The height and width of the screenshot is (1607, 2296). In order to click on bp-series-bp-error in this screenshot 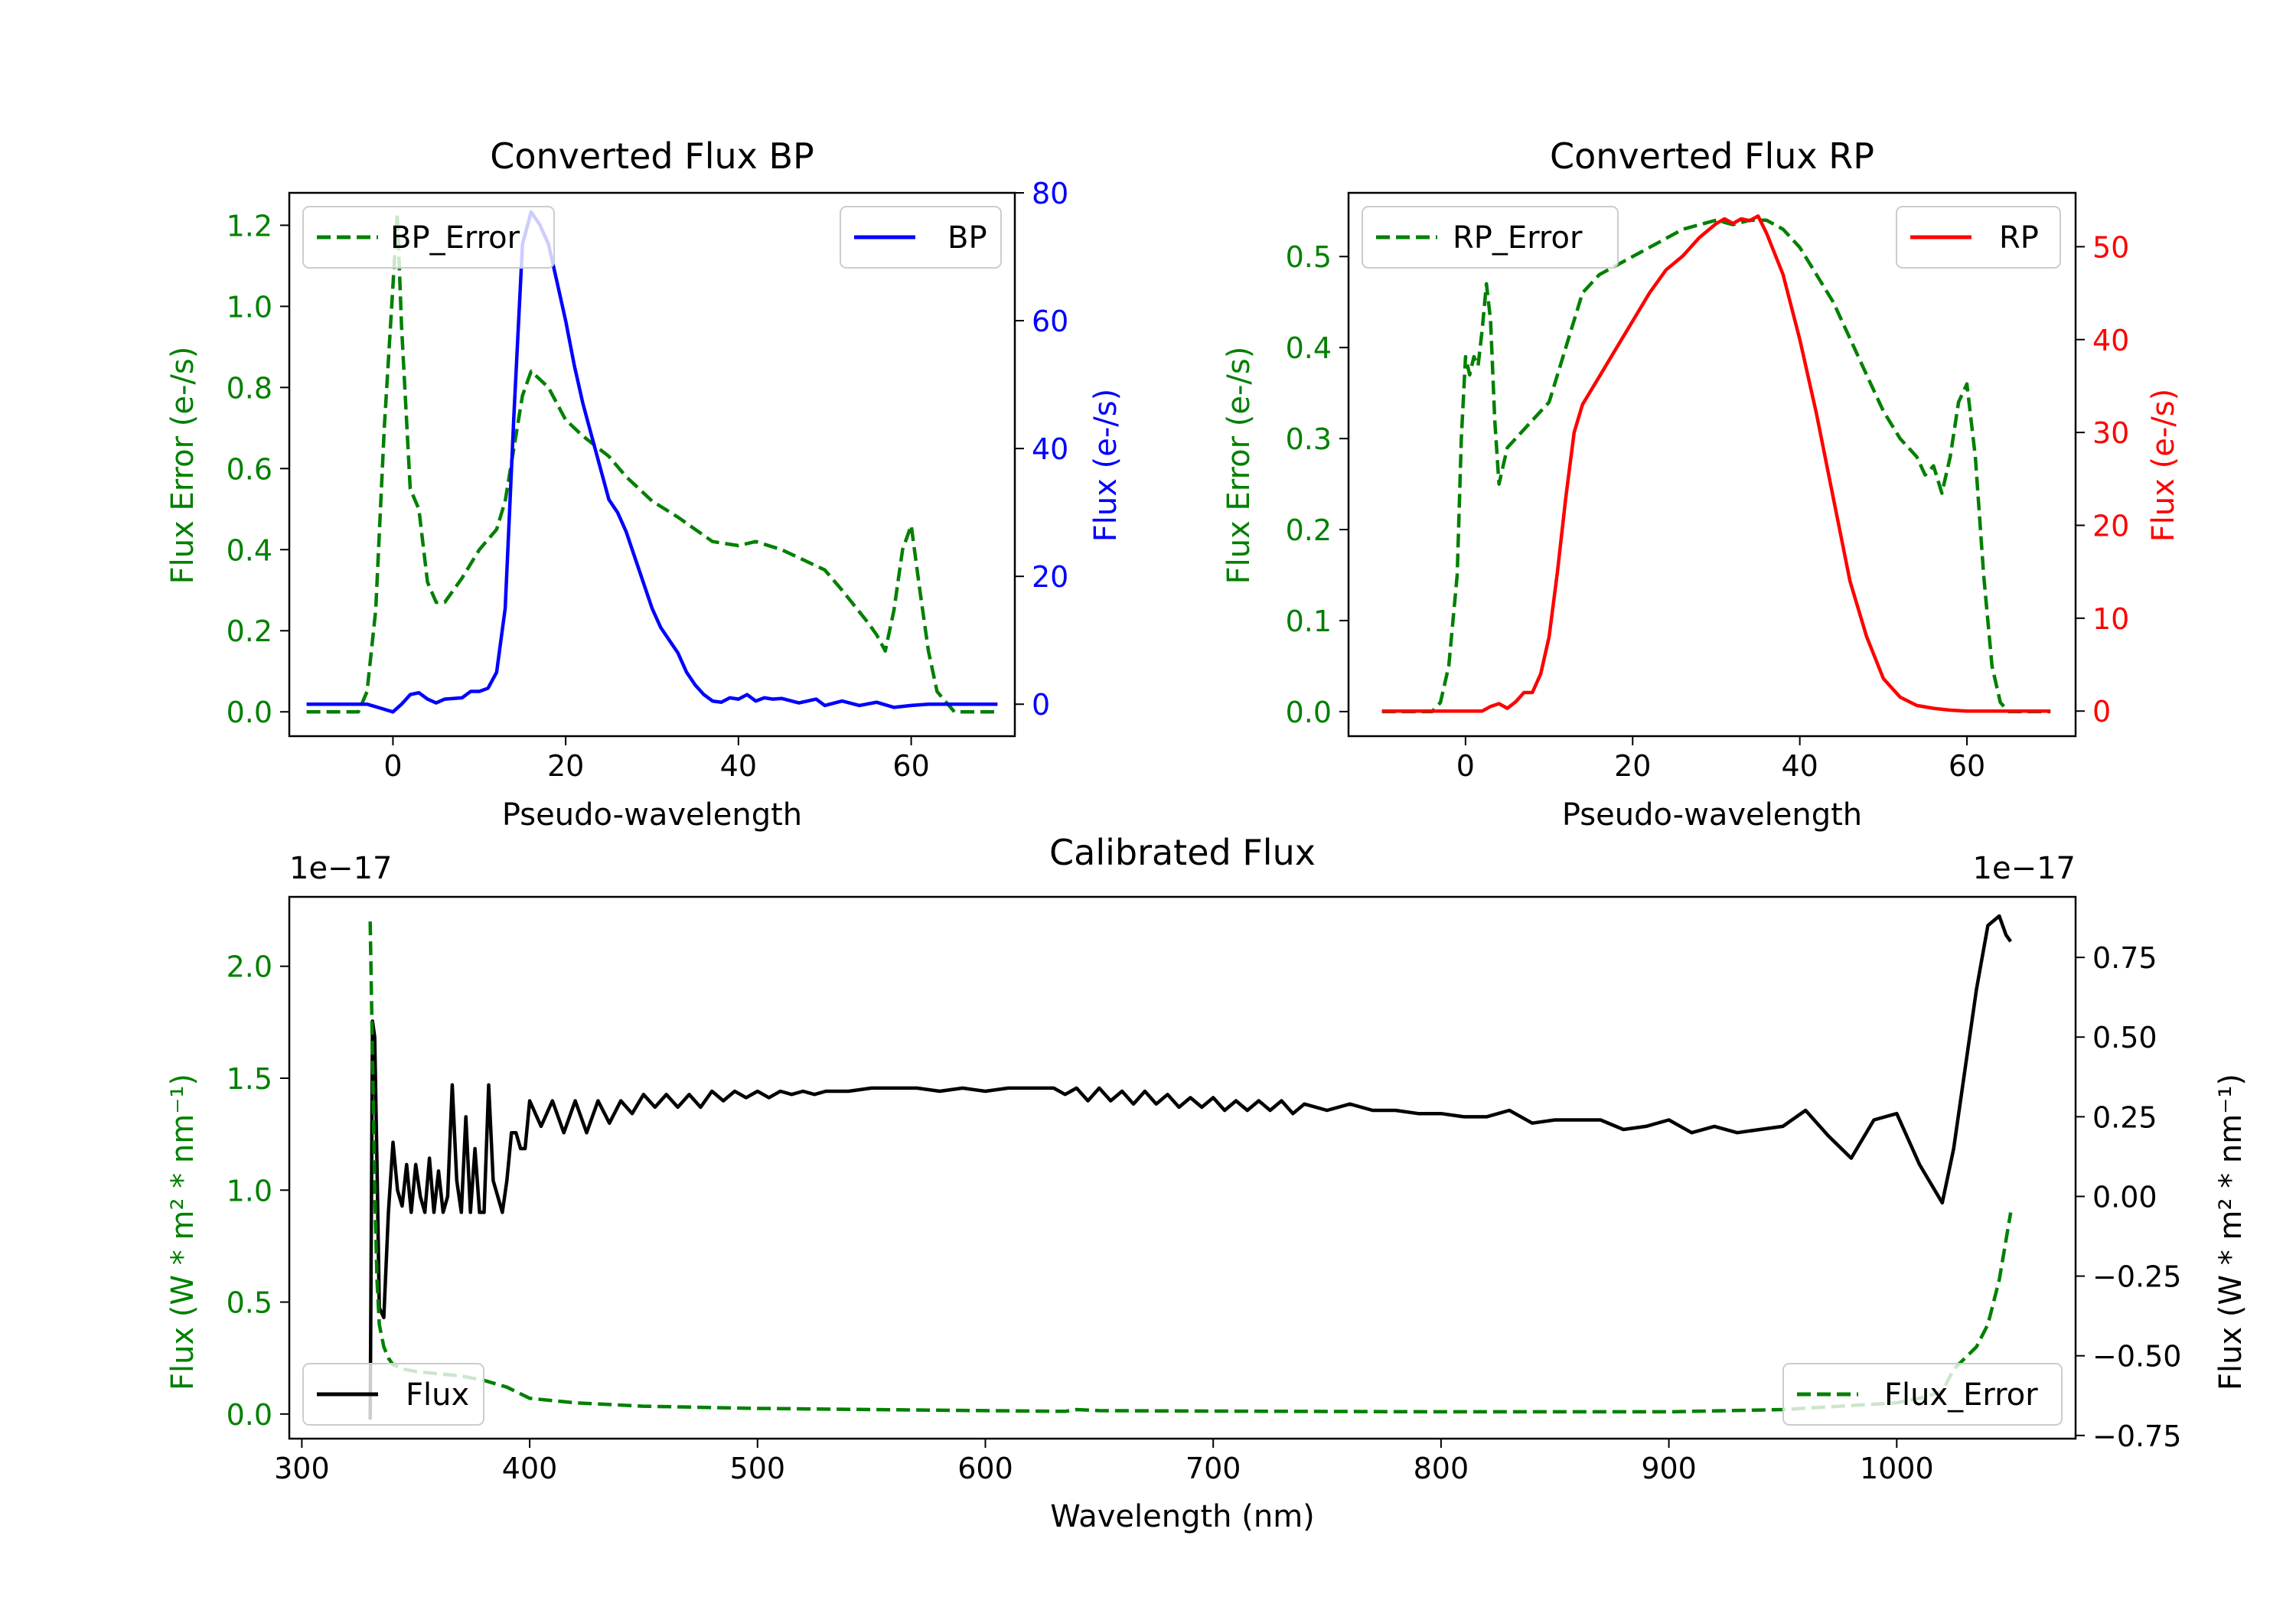, I will do `click(652, 463)`.